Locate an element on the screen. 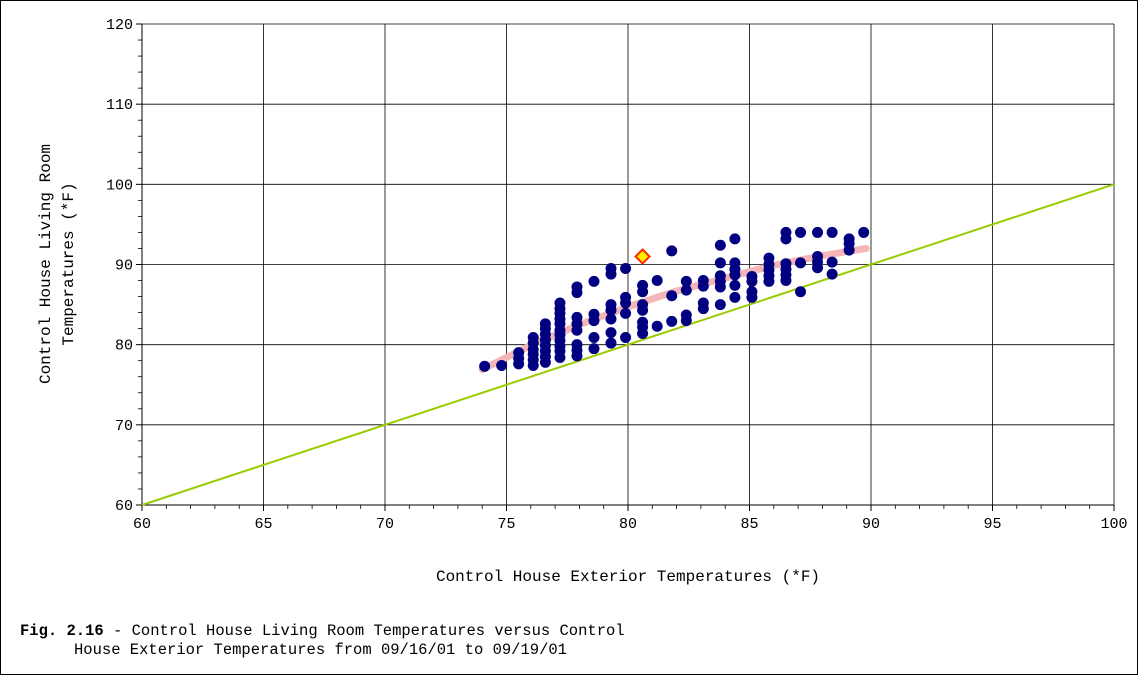  x-tick-label: 80 is located at coordinates (628, 524).